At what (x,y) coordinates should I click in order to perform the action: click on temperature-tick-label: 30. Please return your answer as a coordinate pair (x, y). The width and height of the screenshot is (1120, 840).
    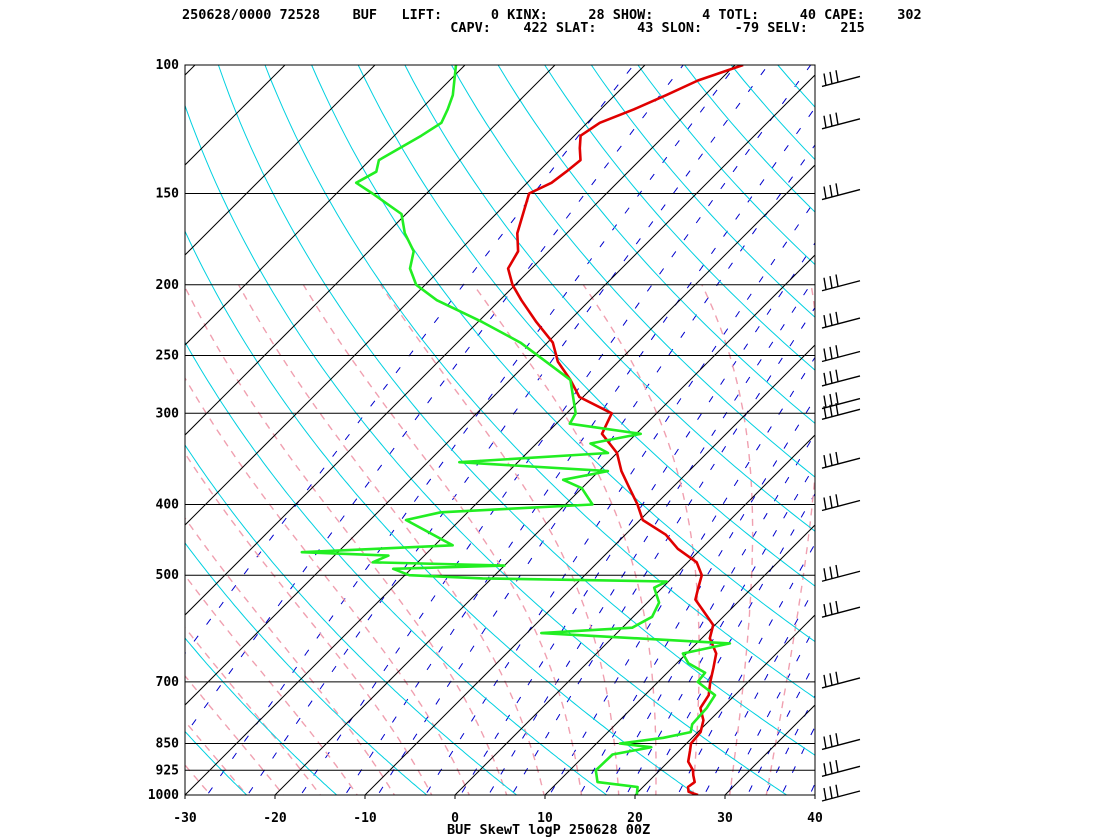
    Looking at the image, I should click on (725, 818).